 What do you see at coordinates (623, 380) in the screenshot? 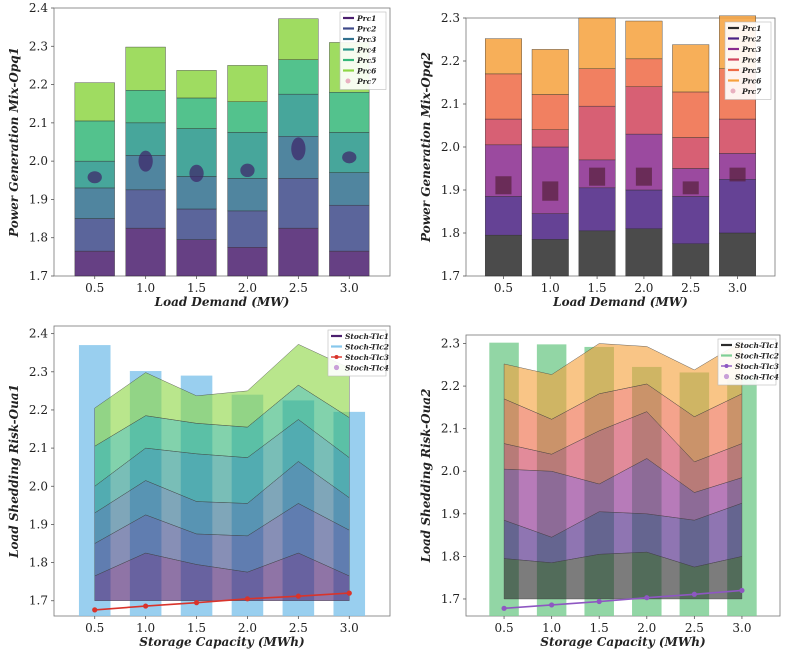
I see `stacked-area` at bounding box center [623, 380].